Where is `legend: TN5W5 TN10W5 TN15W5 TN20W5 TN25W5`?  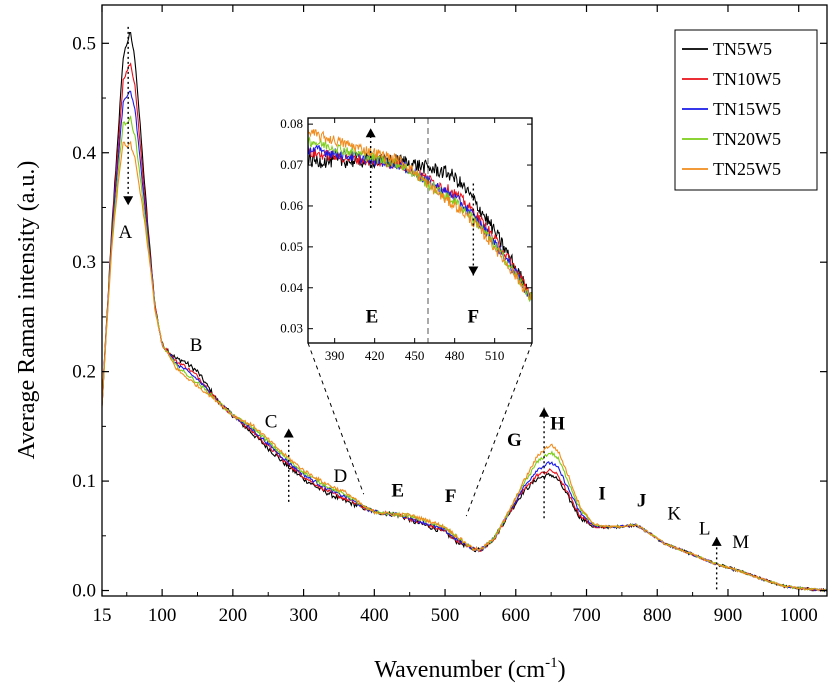 legend: TN5W5 TN10W5 TN15W5 TN20W5 TN25W5 is located at coordinates (746, 110).